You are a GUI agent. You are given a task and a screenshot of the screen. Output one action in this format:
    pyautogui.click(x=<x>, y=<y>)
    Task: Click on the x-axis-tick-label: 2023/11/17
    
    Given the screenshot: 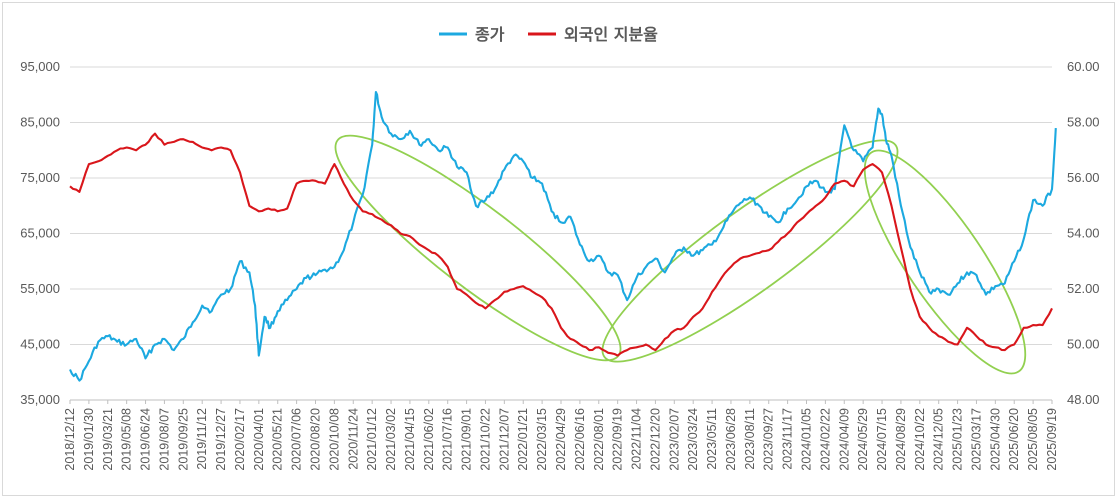 What is the action you would take?
    pyautogui.click(x=788, y=439)
    